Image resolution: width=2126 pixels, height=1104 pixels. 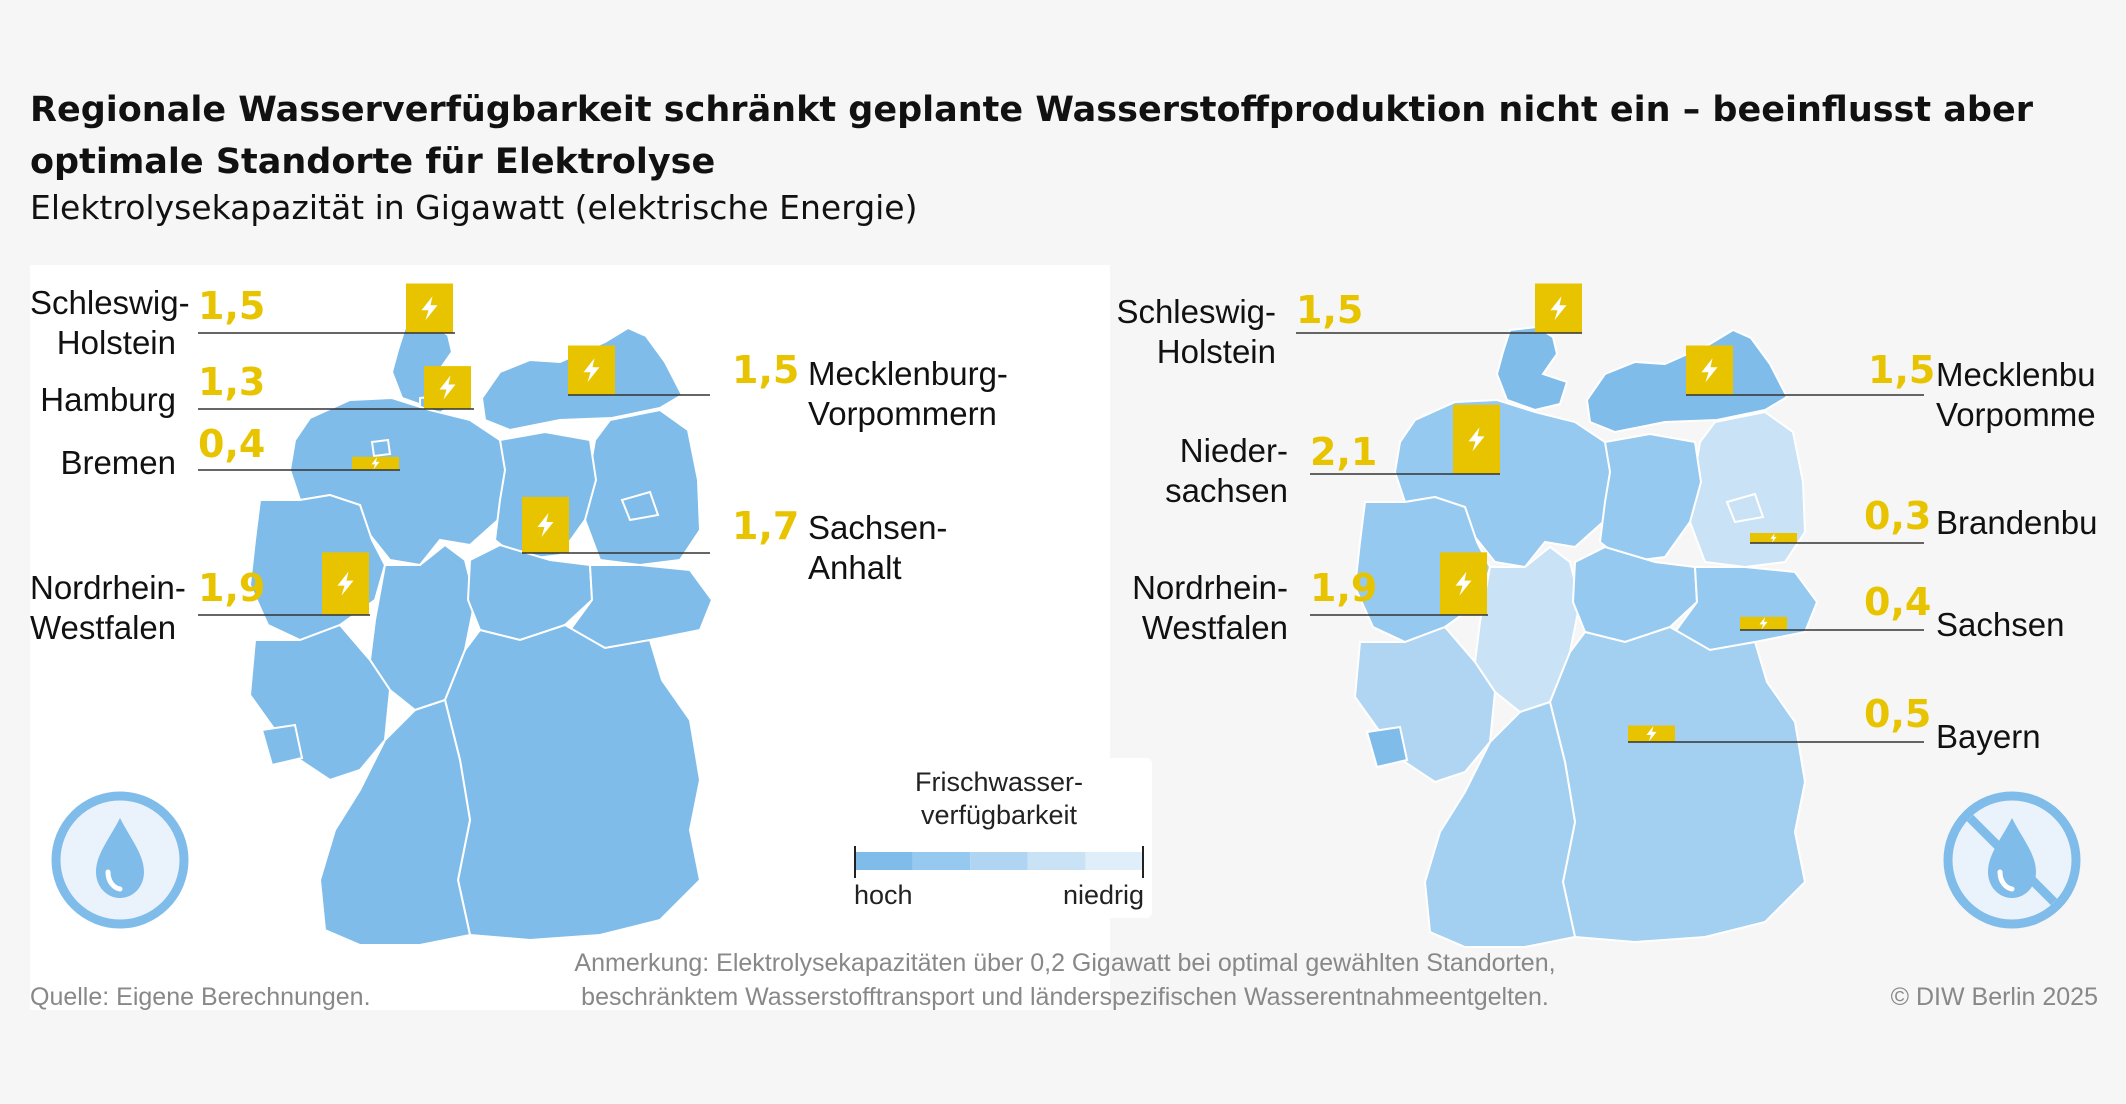 What do you see at coordinates (1902, 370) in the screenshot?
I see `value-right-mecklenburg-vorpommern: 1,5` at bounding box center [1902, 370].